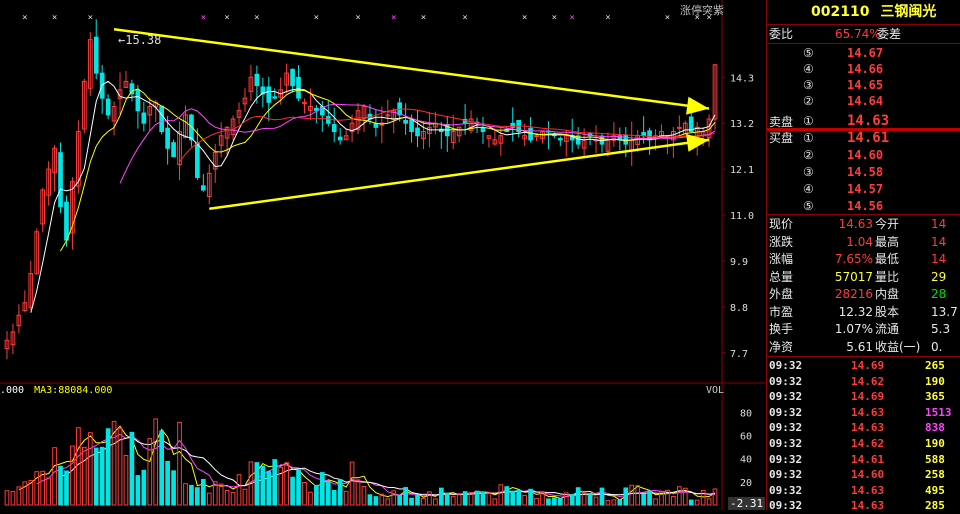 The height and width of the screenshot is (514, 960). What do you see at coordinates (863, 129) in the screenshot?
I see `bid-ask-divider` at bounding box center [863, 129].